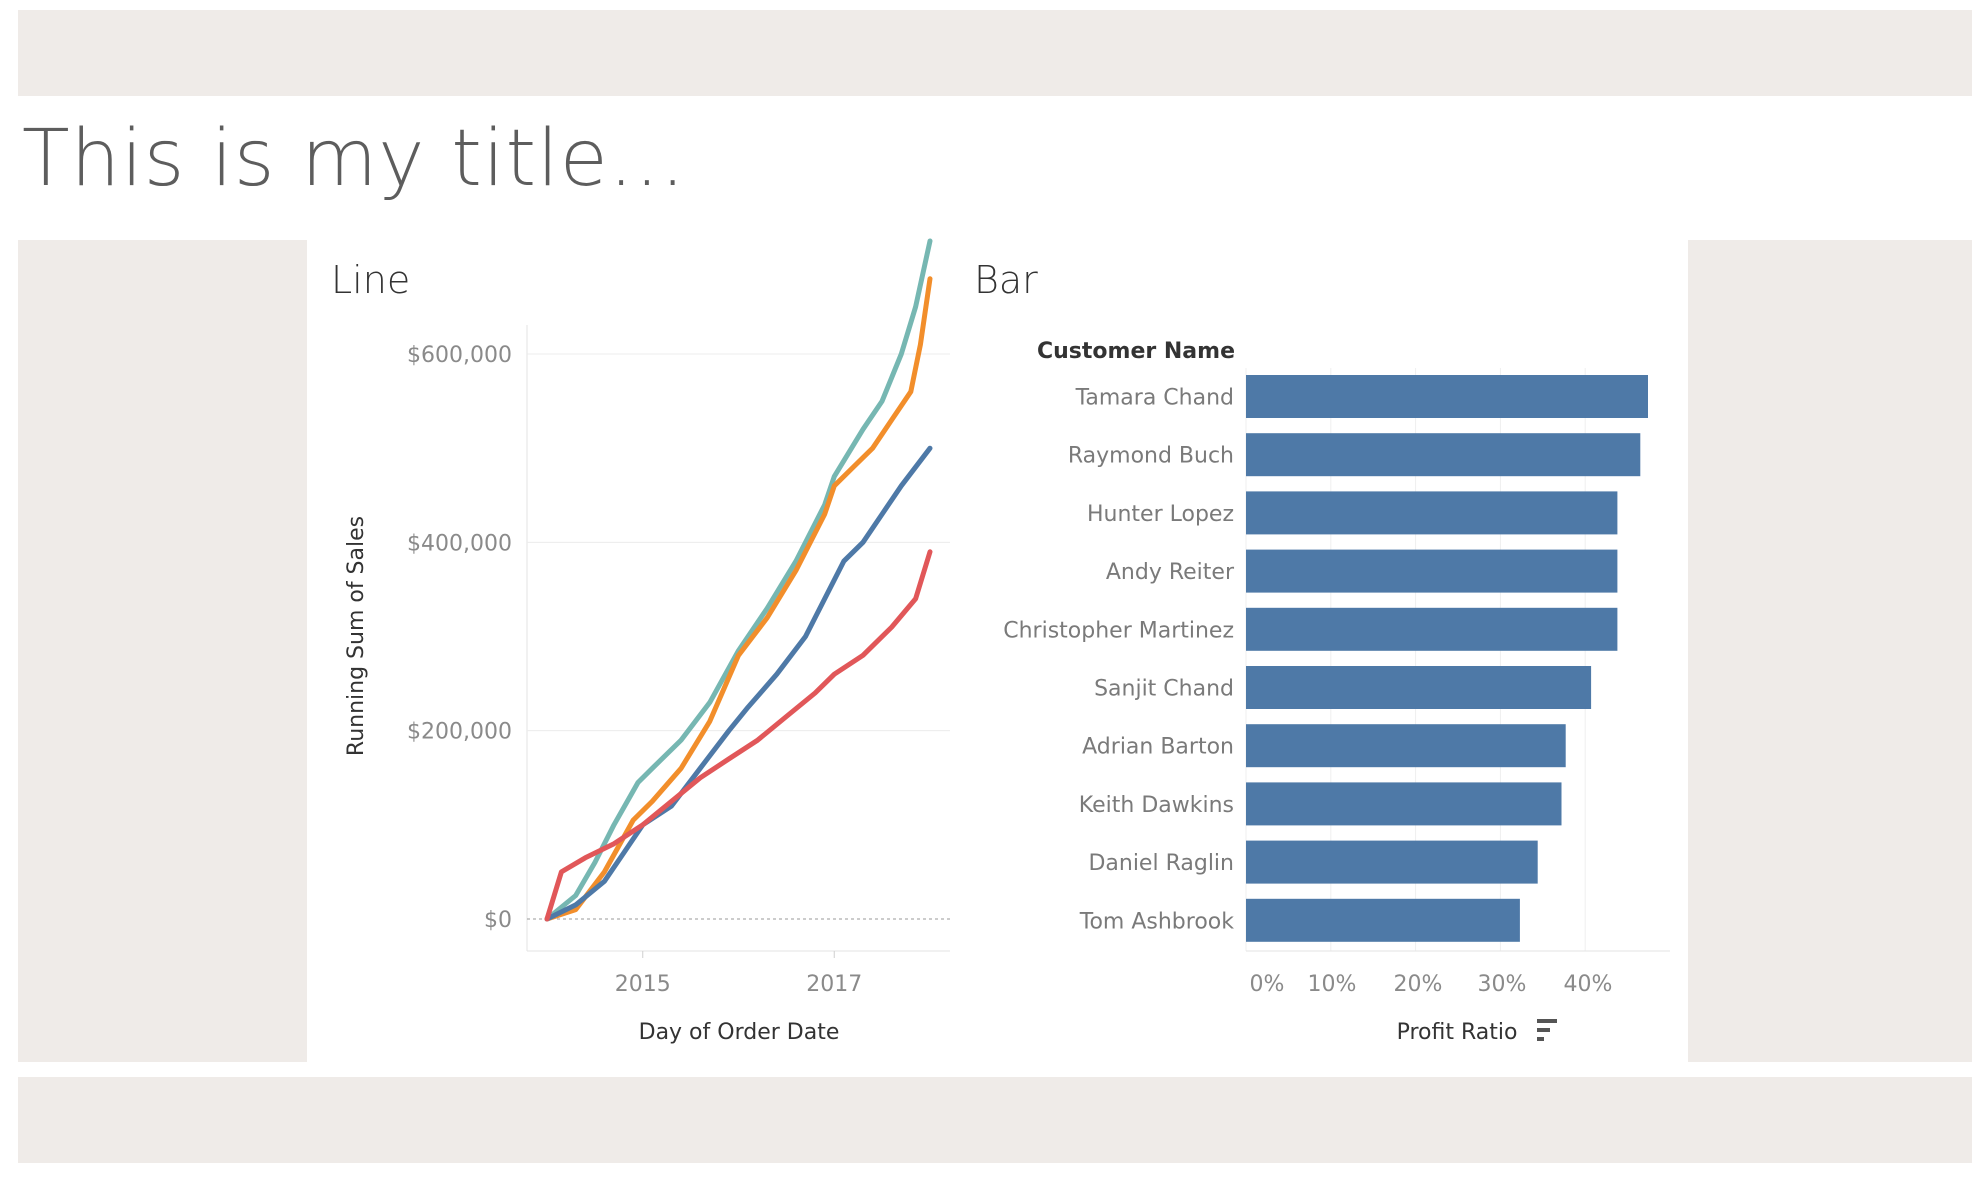 Image resolution: width=1984 pixels, height=1178 pixels. I want to click on bar-tom-ashbrook, so click(1383, 920).